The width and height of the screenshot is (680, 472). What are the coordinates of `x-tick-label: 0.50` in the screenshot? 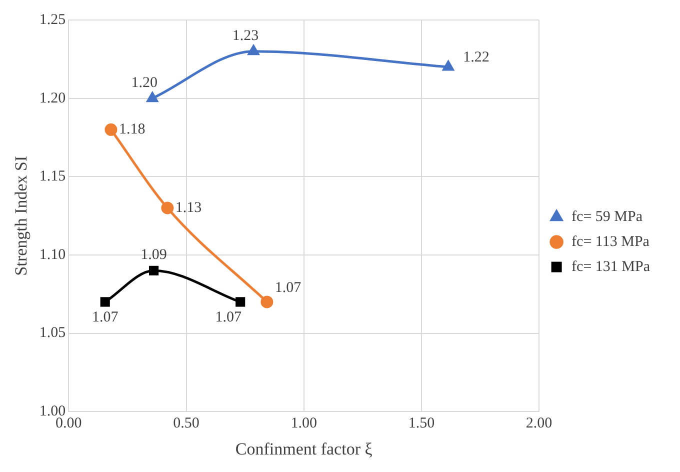 It's located at (186, 424).